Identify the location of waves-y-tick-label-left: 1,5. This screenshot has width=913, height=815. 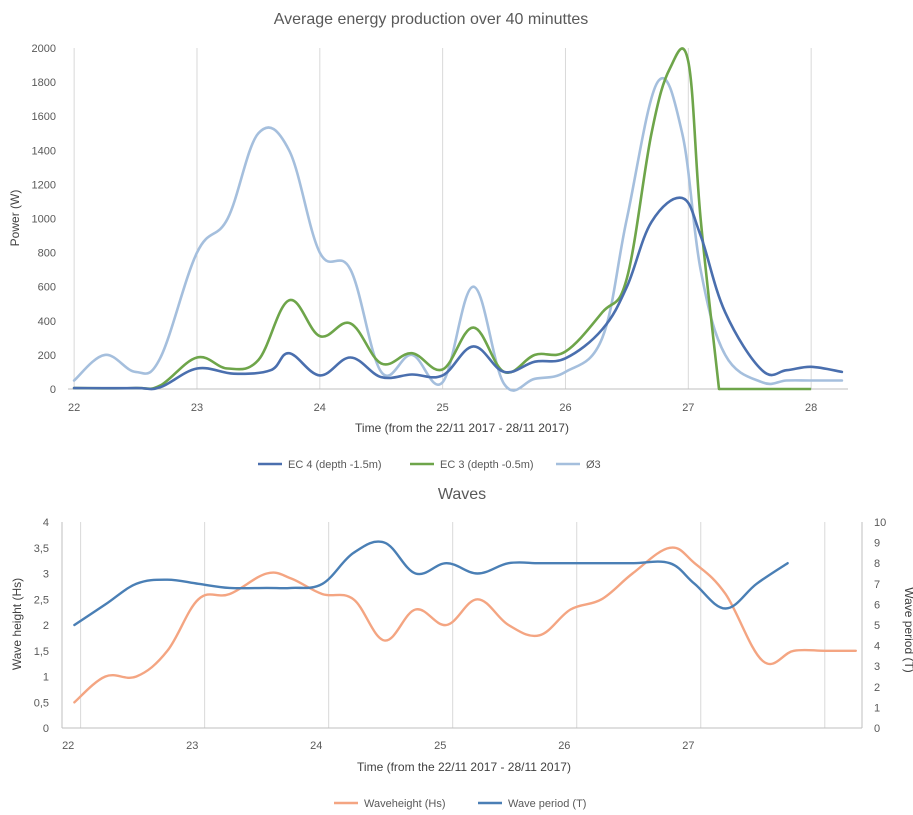
(41, 652).